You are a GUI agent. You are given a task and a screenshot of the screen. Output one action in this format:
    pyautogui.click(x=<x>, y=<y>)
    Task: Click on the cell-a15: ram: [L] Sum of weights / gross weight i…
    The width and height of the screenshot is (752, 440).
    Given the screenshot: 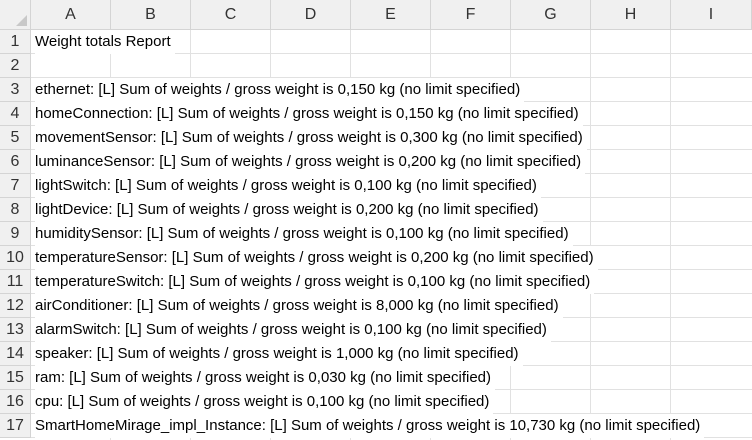 What is the action you would take?
    pyautogui.click(x=265, y=378)
    